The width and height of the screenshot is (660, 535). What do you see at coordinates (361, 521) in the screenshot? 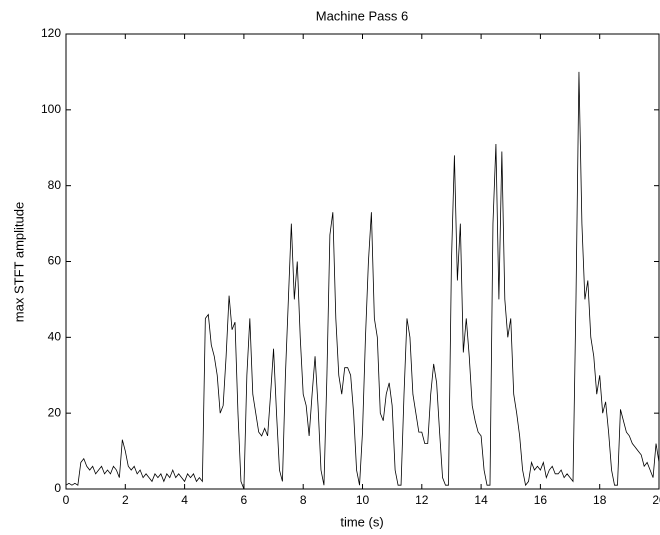
I see `x-axis-label: time (s)` at bounding box center [361, 521].